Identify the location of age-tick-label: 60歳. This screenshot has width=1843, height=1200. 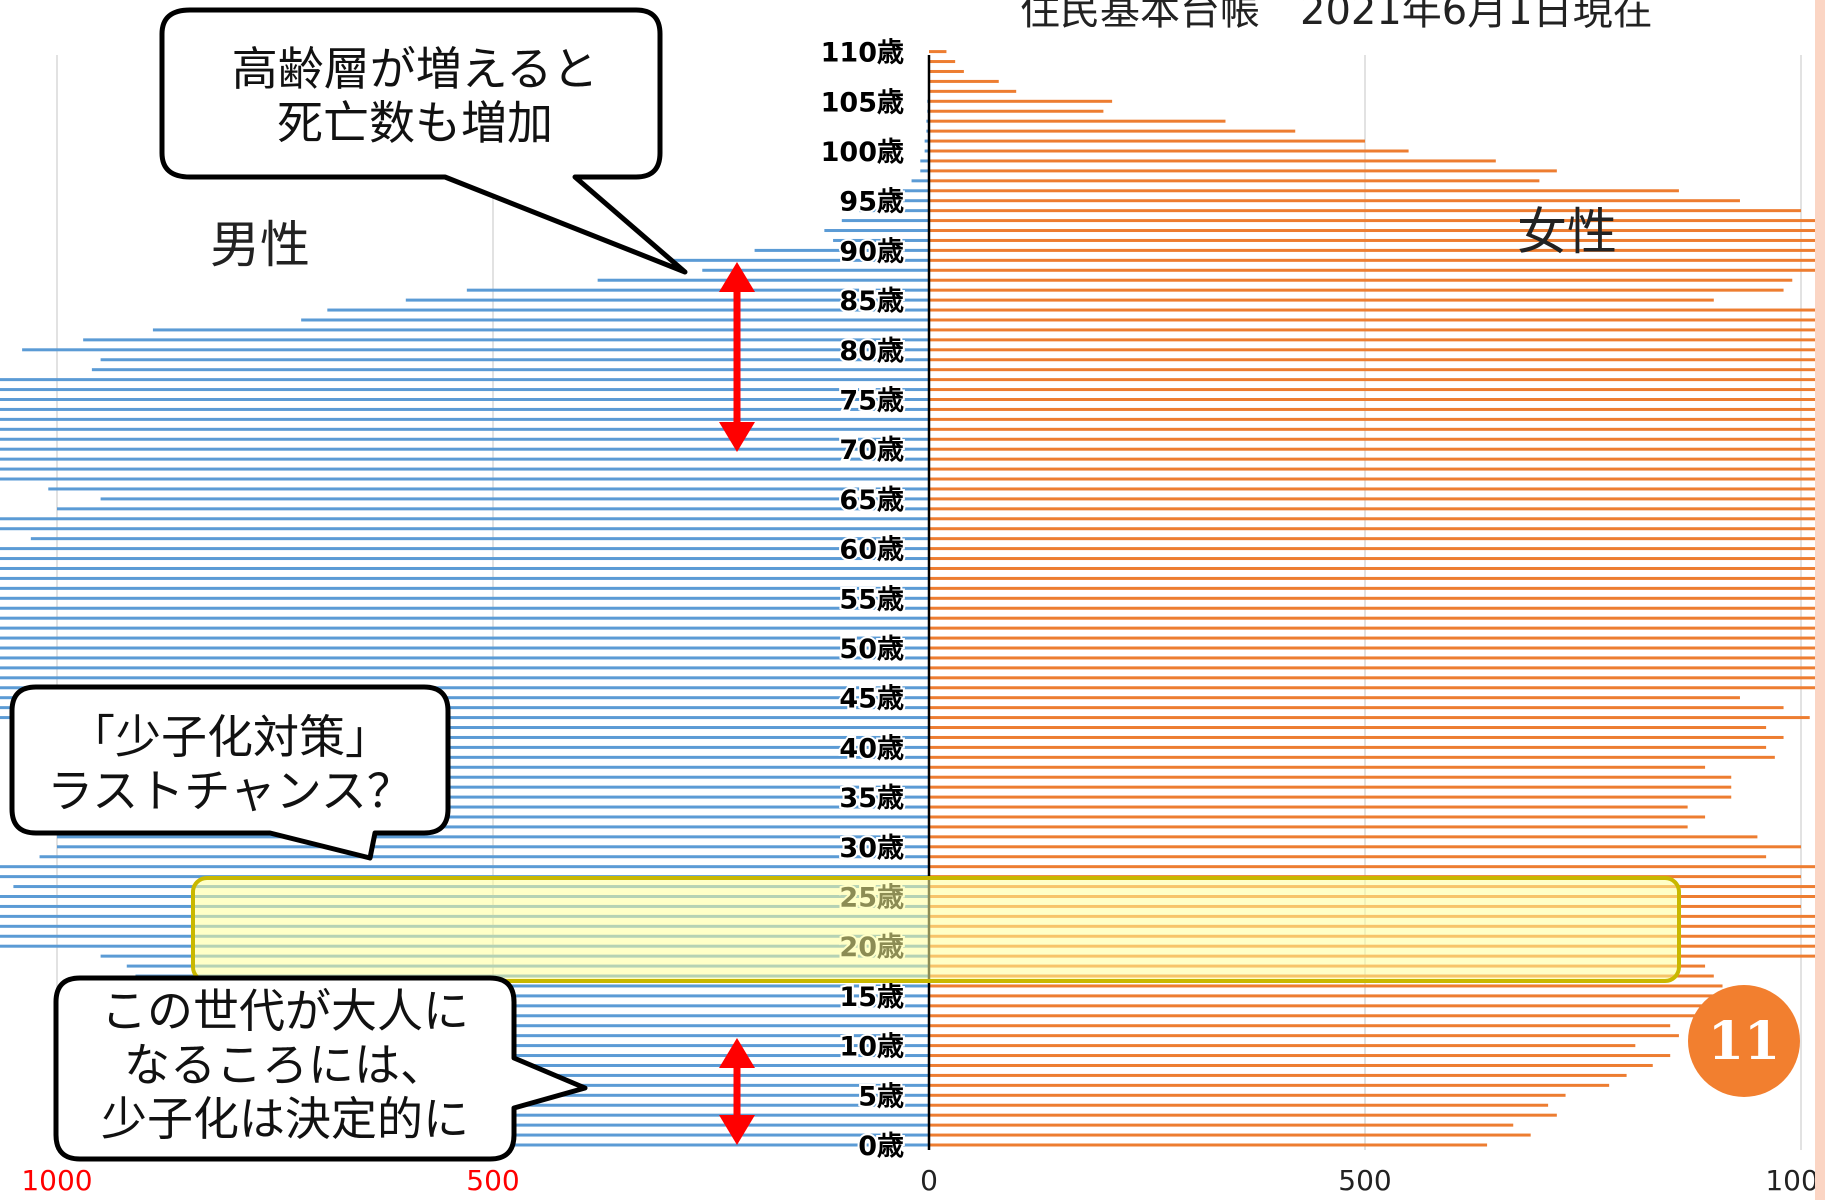
(871, 550).